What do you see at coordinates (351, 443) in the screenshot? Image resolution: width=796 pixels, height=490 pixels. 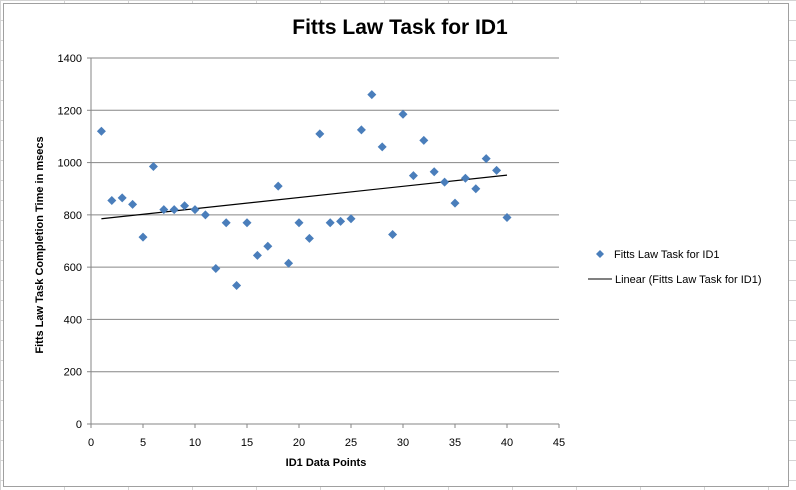 I see `x-tick-label: 25` at bounding box center [351, 443].